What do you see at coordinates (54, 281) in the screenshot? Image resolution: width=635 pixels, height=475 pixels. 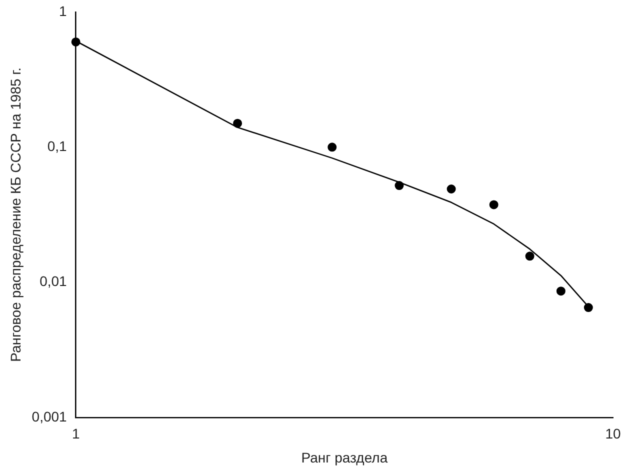 I see `y-tick-label: 0,01` at bounding box center [54, 281].